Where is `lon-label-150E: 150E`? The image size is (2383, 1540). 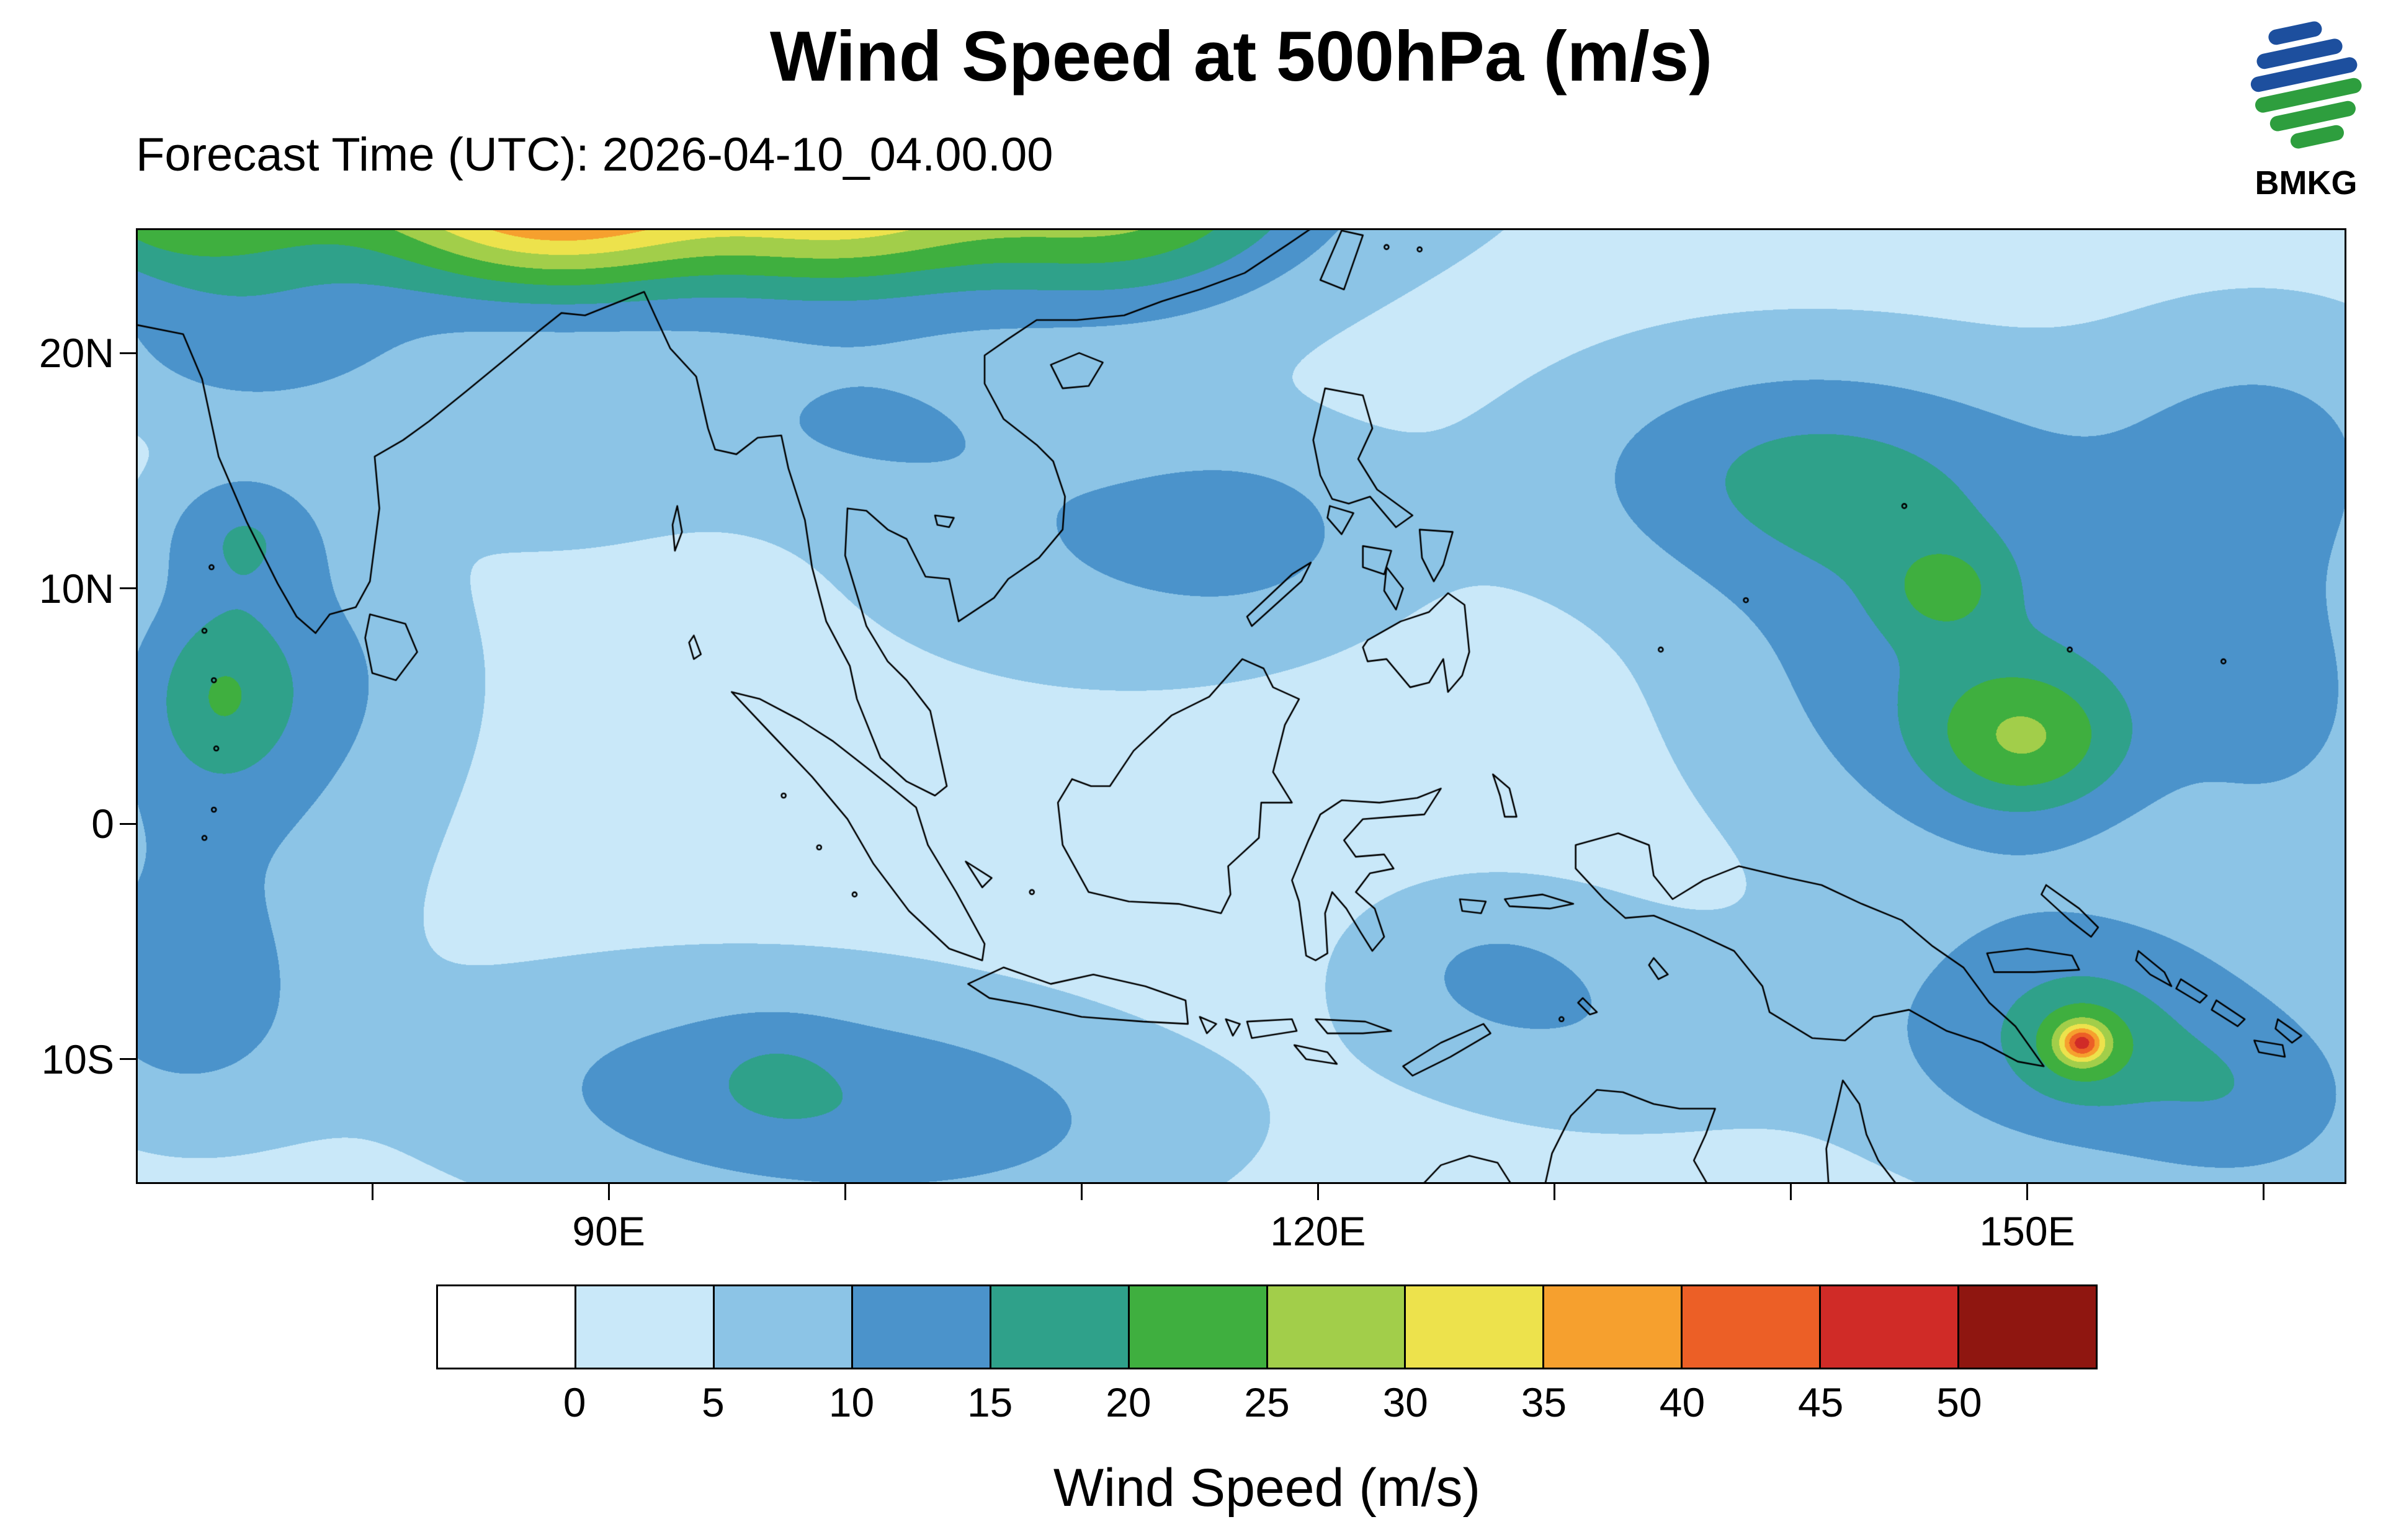 lon-label-150E: 150E is located at coordinates (2027, 1231).